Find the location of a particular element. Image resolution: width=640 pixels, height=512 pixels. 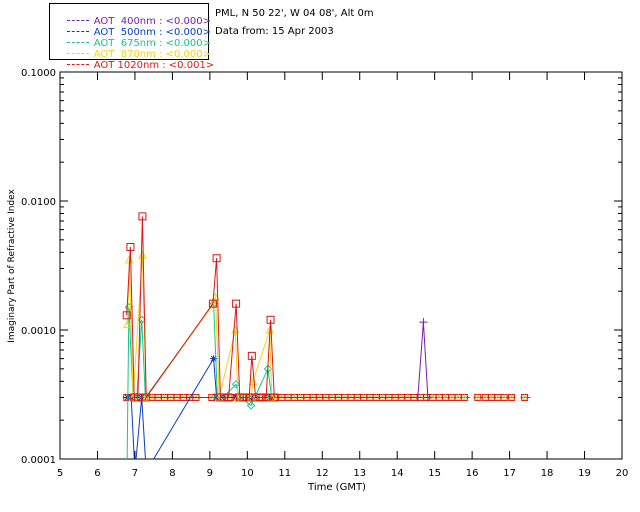

legend-label: AOT 500nm : <0.000> is located at coordinates (152, 32).